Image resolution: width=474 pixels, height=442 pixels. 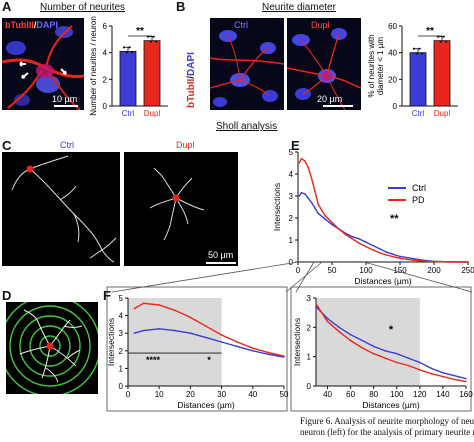 What do you see at coordinates (291, 218) in the screenshot?
I see `y-tick-label: 2` at bounding box center [291, 218].